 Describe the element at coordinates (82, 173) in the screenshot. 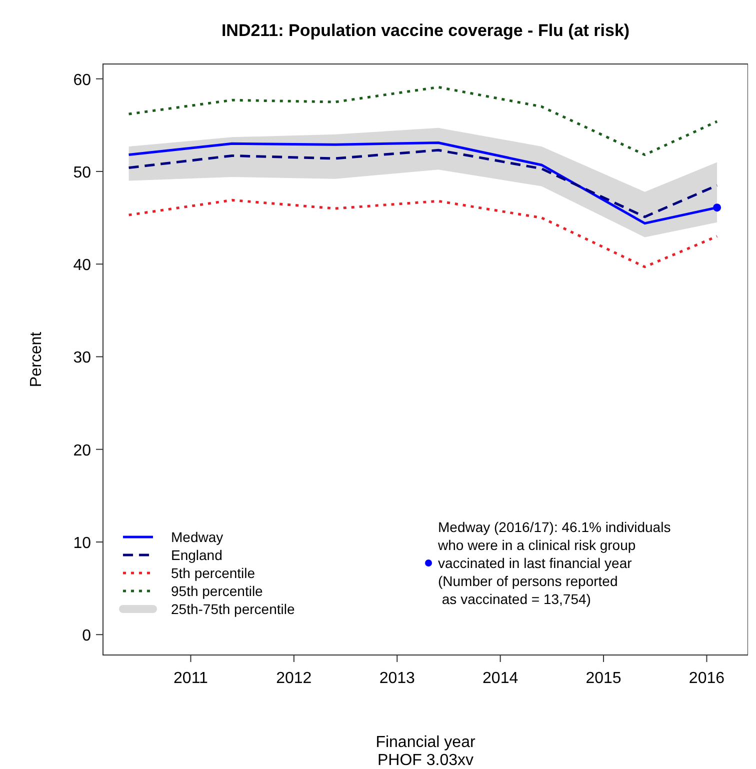

I see `y-tick-label: 50` at that location.